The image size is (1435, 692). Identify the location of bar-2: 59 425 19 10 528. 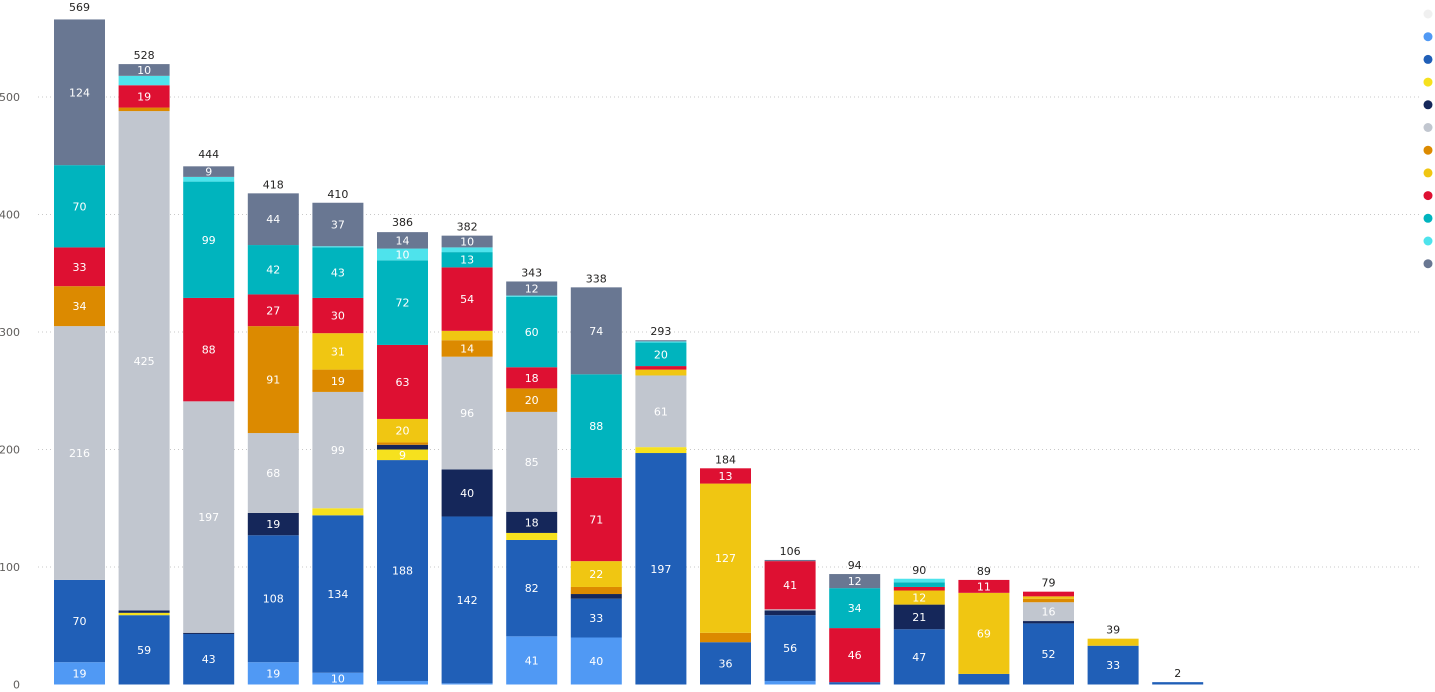
(144, 367).